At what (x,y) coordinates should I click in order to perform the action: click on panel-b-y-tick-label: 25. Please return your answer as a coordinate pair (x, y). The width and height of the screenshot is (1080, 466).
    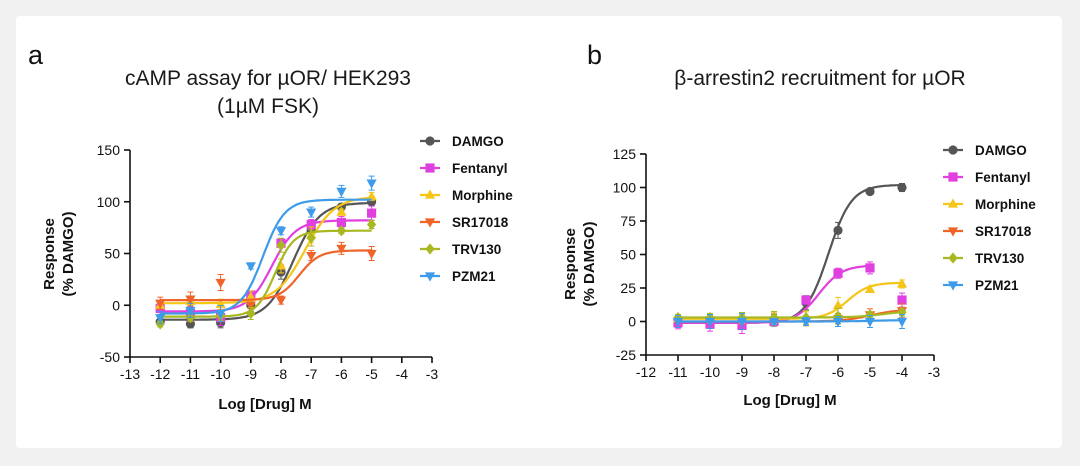
    Looking at the image, I should click on (628, 288).